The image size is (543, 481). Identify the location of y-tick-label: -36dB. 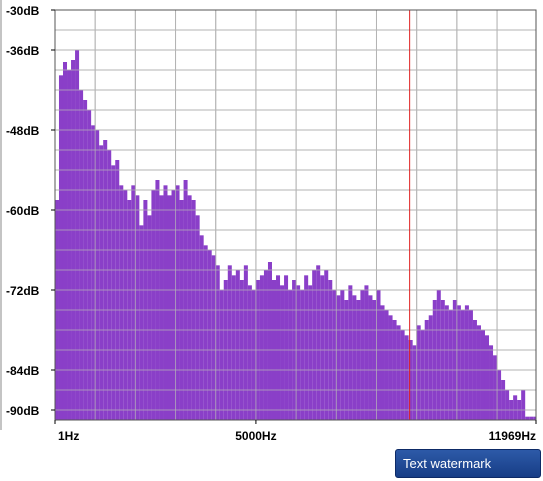
(23, 51).